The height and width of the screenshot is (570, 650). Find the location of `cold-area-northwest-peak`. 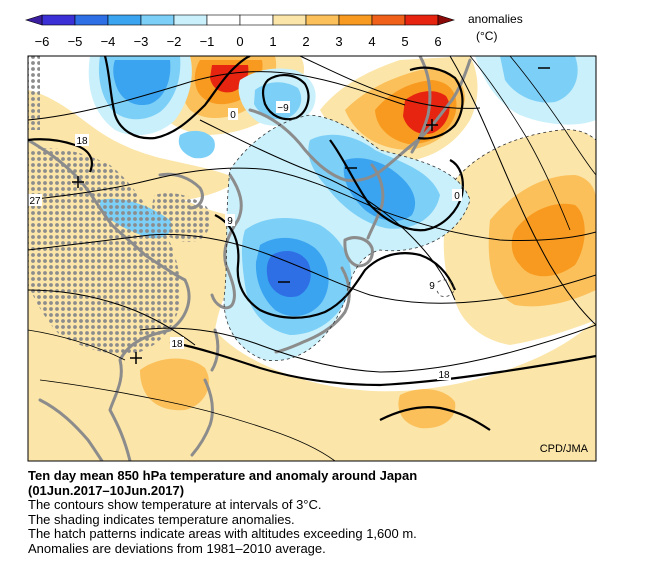

cold-area-northwest-peak is located at coordinates (142, 83).